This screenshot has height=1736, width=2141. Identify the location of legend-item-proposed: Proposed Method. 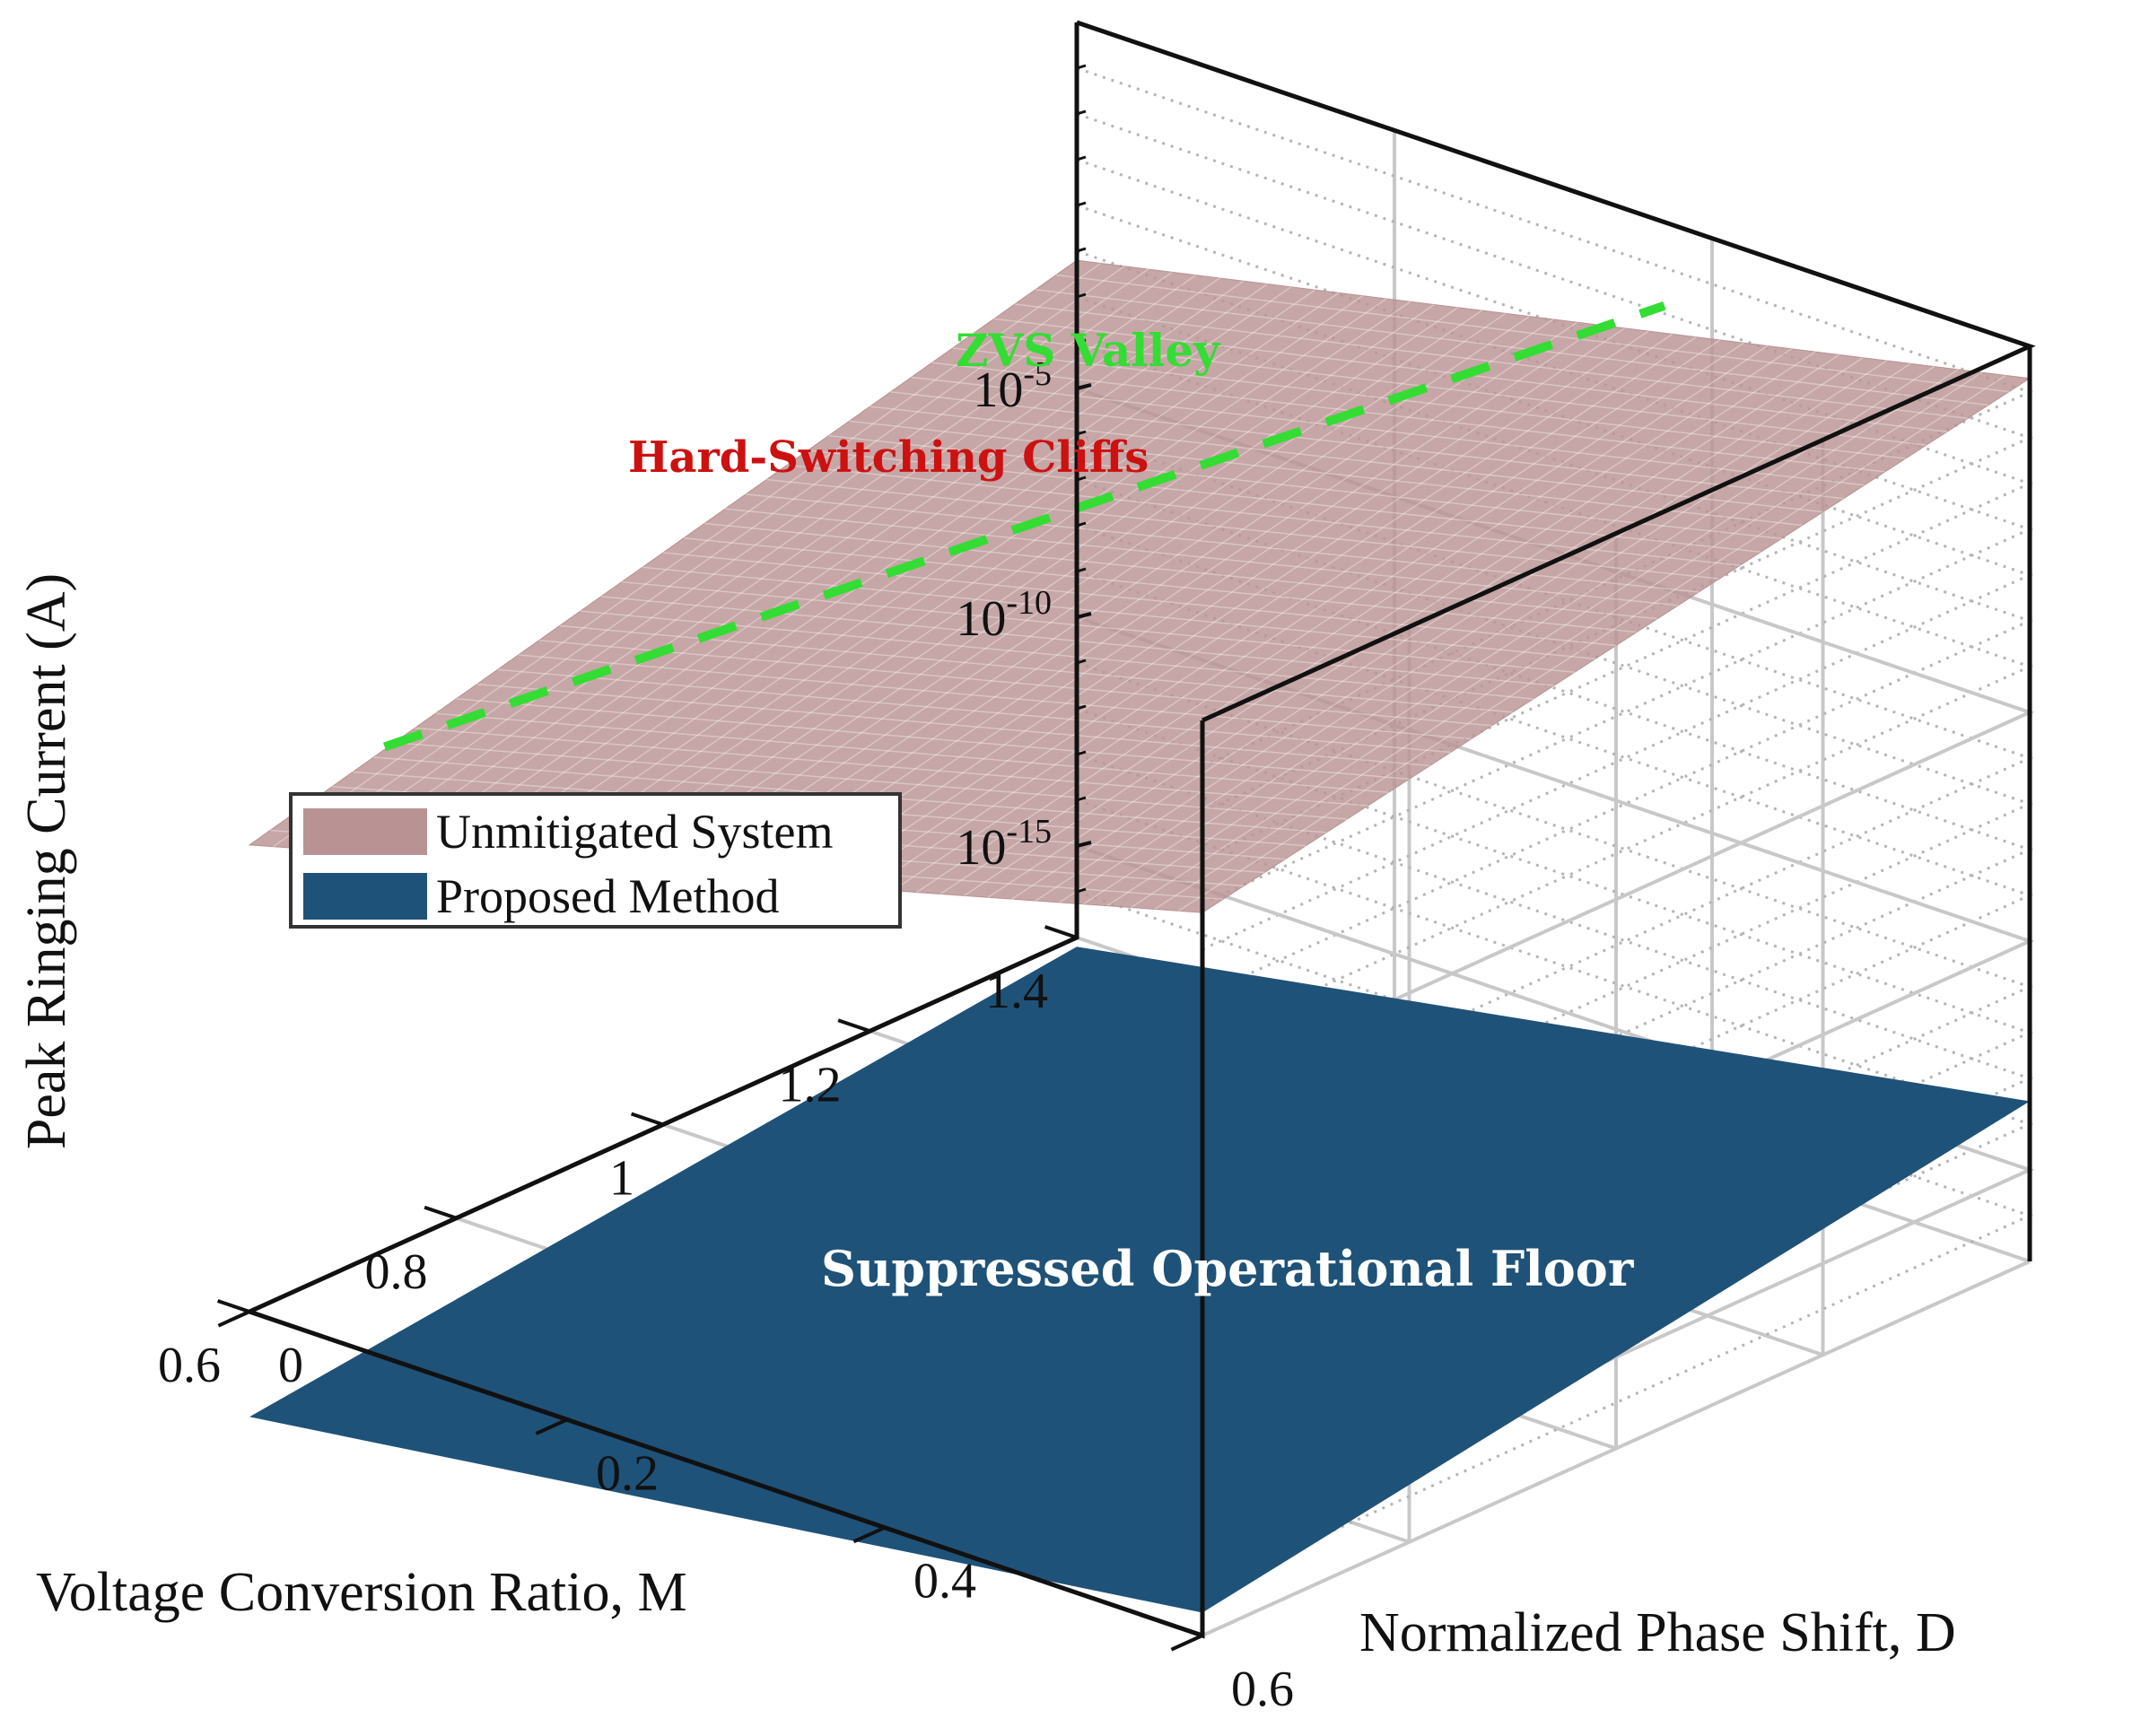
(541, 896).